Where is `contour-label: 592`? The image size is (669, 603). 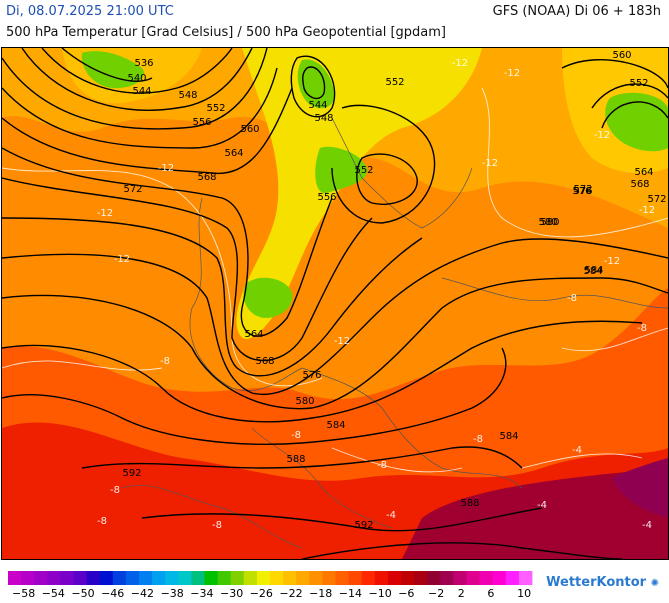
contour-label: 592 is located at coordinates (363, 525).